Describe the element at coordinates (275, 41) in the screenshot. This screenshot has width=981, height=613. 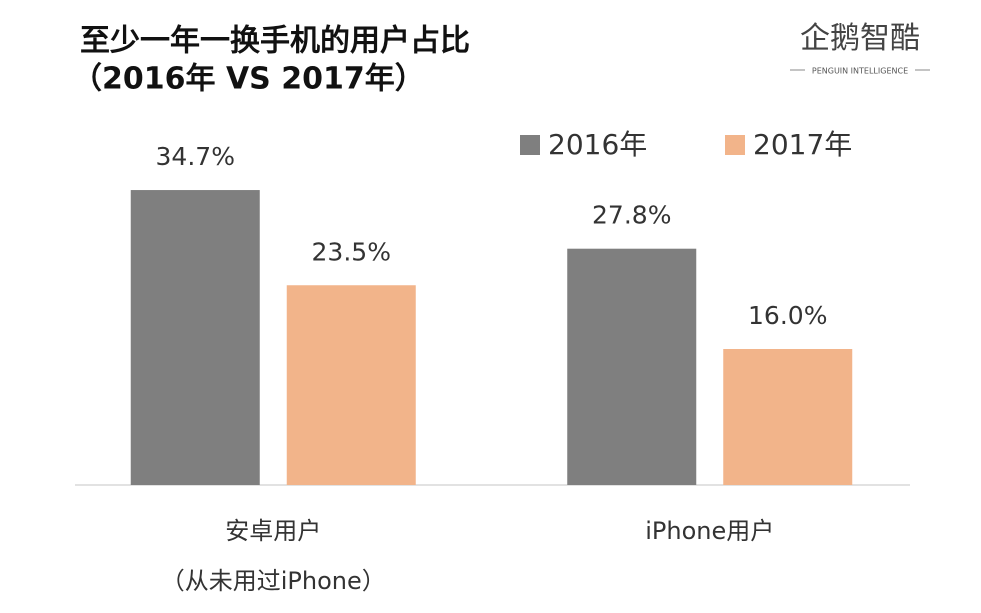
I see `chart-title: 至少一年一换手机的用户占比` at that location.